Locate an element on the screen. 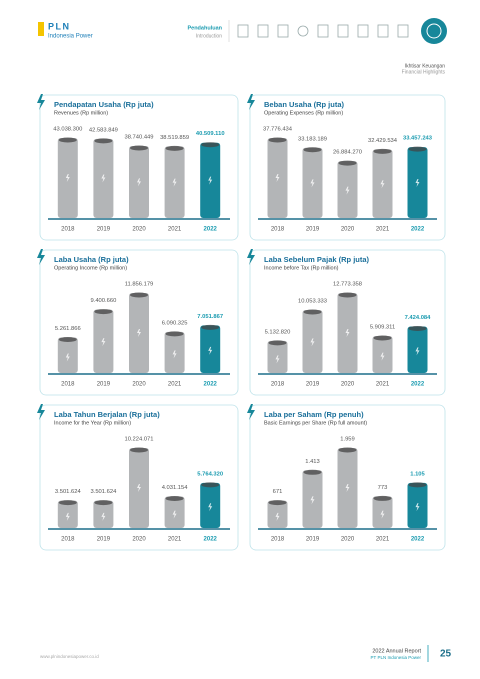 The height and width of the screenshot is (679, 480). value-label: 671 is located at coordinates (278, 492).